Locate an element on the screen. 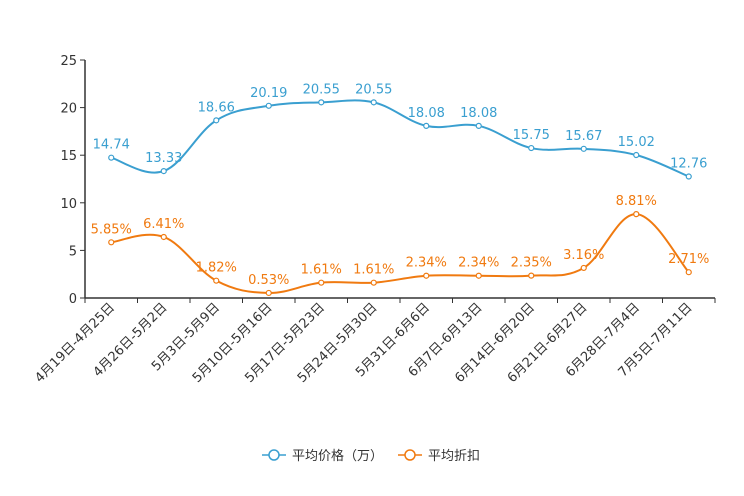 The height and width of the screenshot is (496, 744). data-label: 20.19 is located at coordinates (268, 93).